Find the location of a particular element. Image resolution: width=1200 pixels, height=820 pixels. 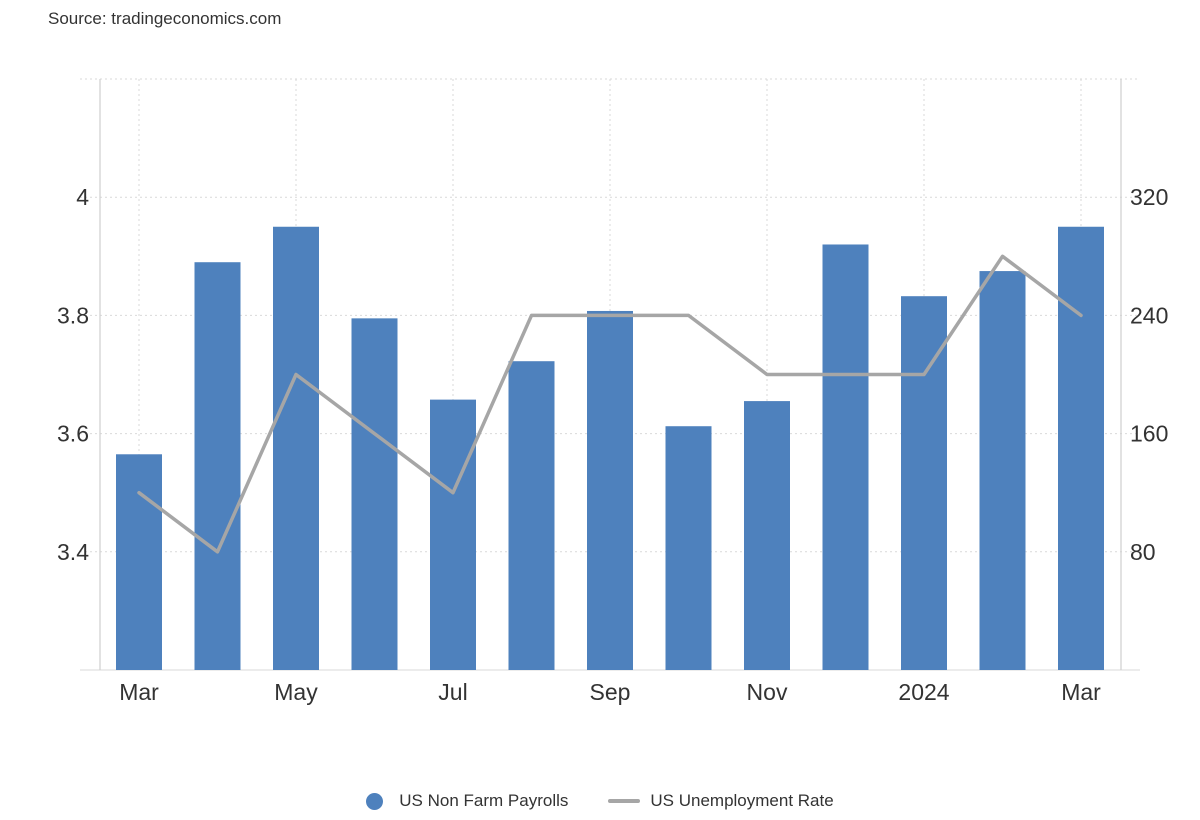

x-tick-label: May is located at coordinates (296, 692).